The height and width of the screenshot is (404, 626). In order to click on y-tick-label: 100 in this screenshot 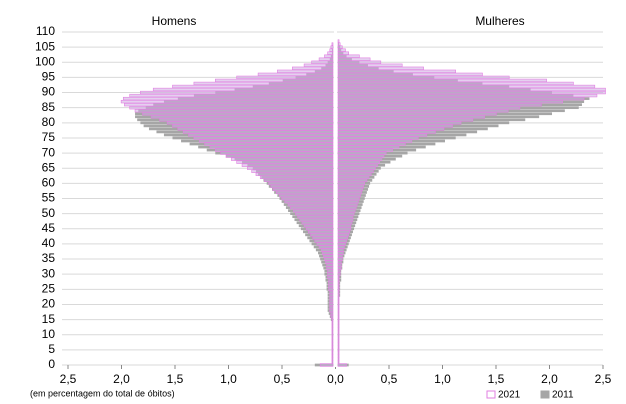, I will do `click(45, 61)`.